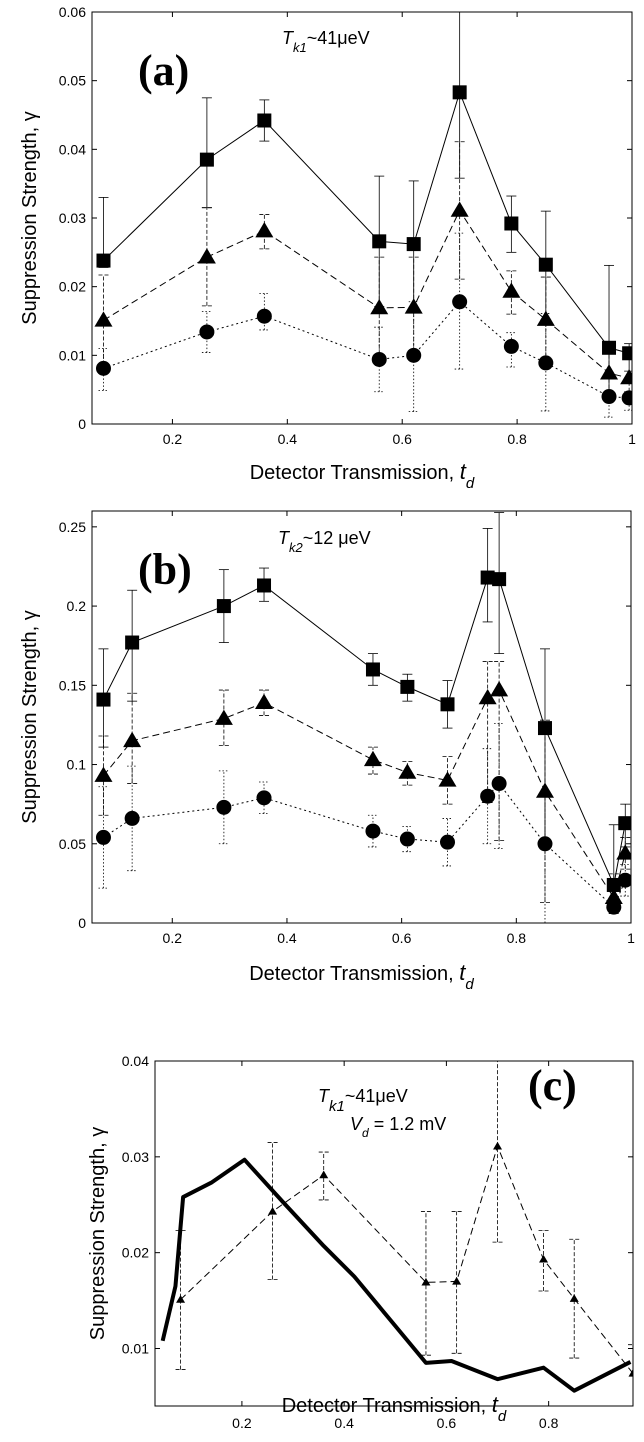 The width and height of the screenshot is (644, 1442). What do you see at coordinates (135, 1061) in the screenshot?
I see `y-tick-label: 0.04` at bounding box center [135, 1061].